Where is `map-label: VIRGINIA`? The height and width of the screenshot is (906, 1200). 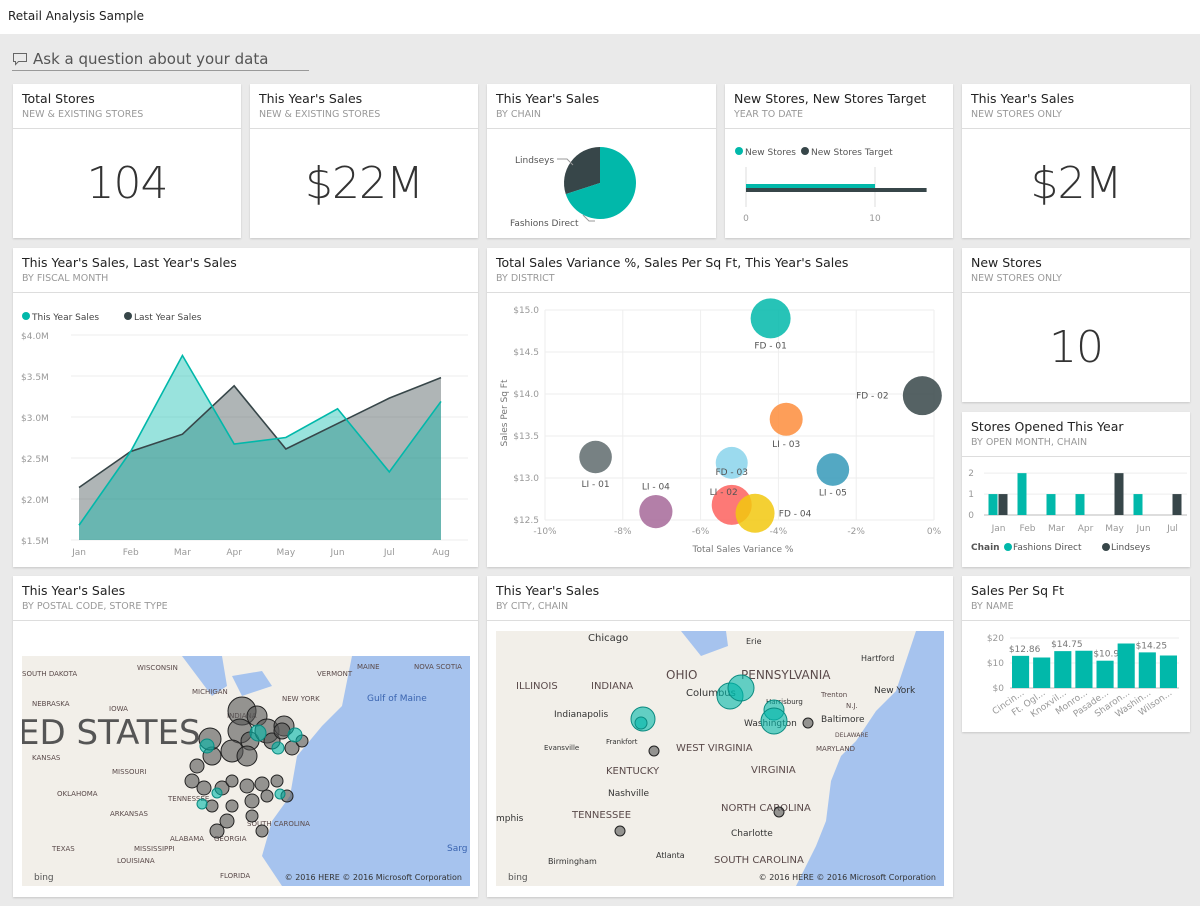
map-label: VIRGINIA is located at coordinates (773, 770).